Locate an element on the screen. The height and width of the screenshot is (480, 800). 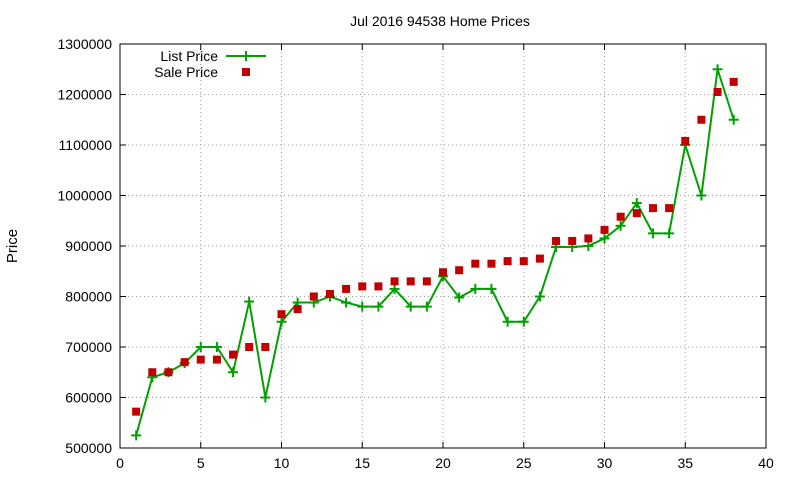
y-tick-label: 1100000 is located at coordinates (86, 145).